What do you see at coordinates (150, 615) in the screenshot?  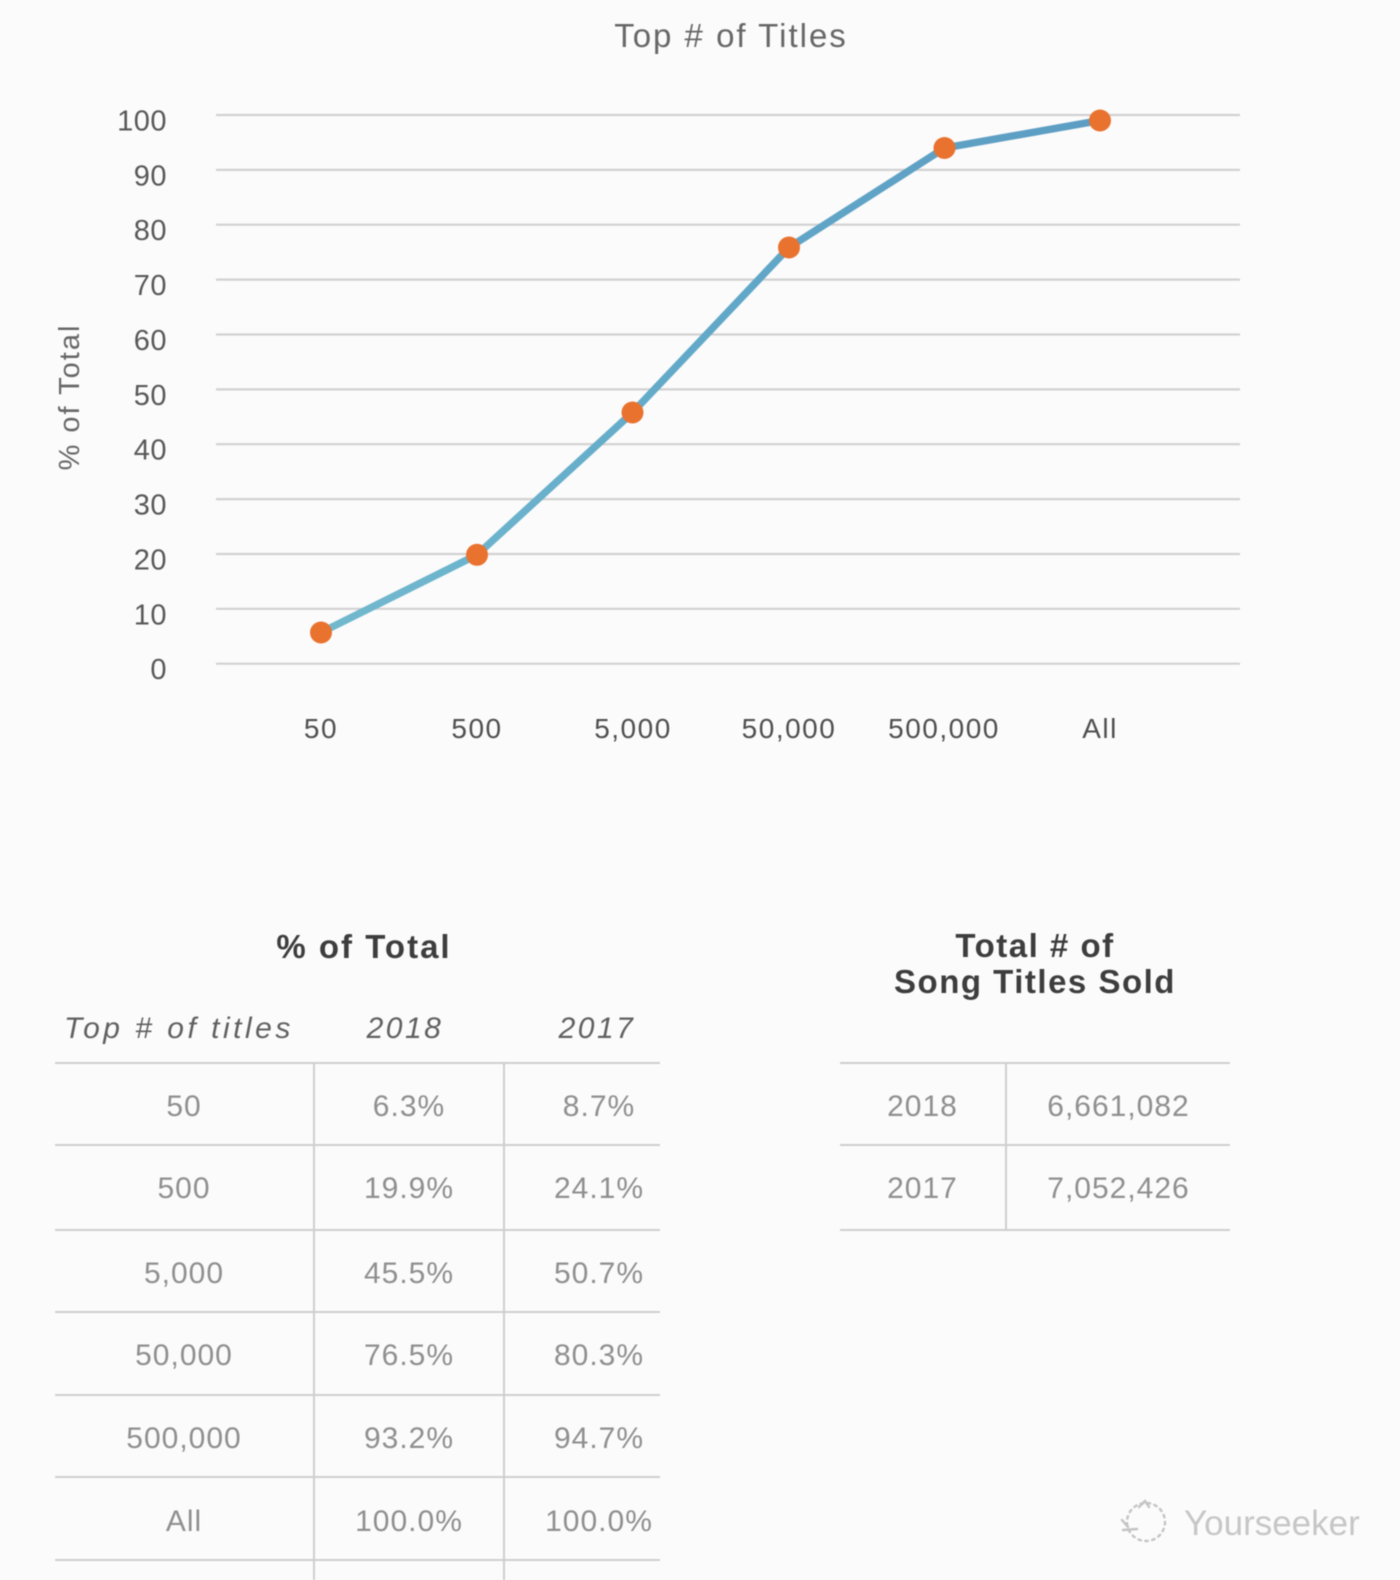 I see `svg-text: 10` at bounding box center [150, 615].